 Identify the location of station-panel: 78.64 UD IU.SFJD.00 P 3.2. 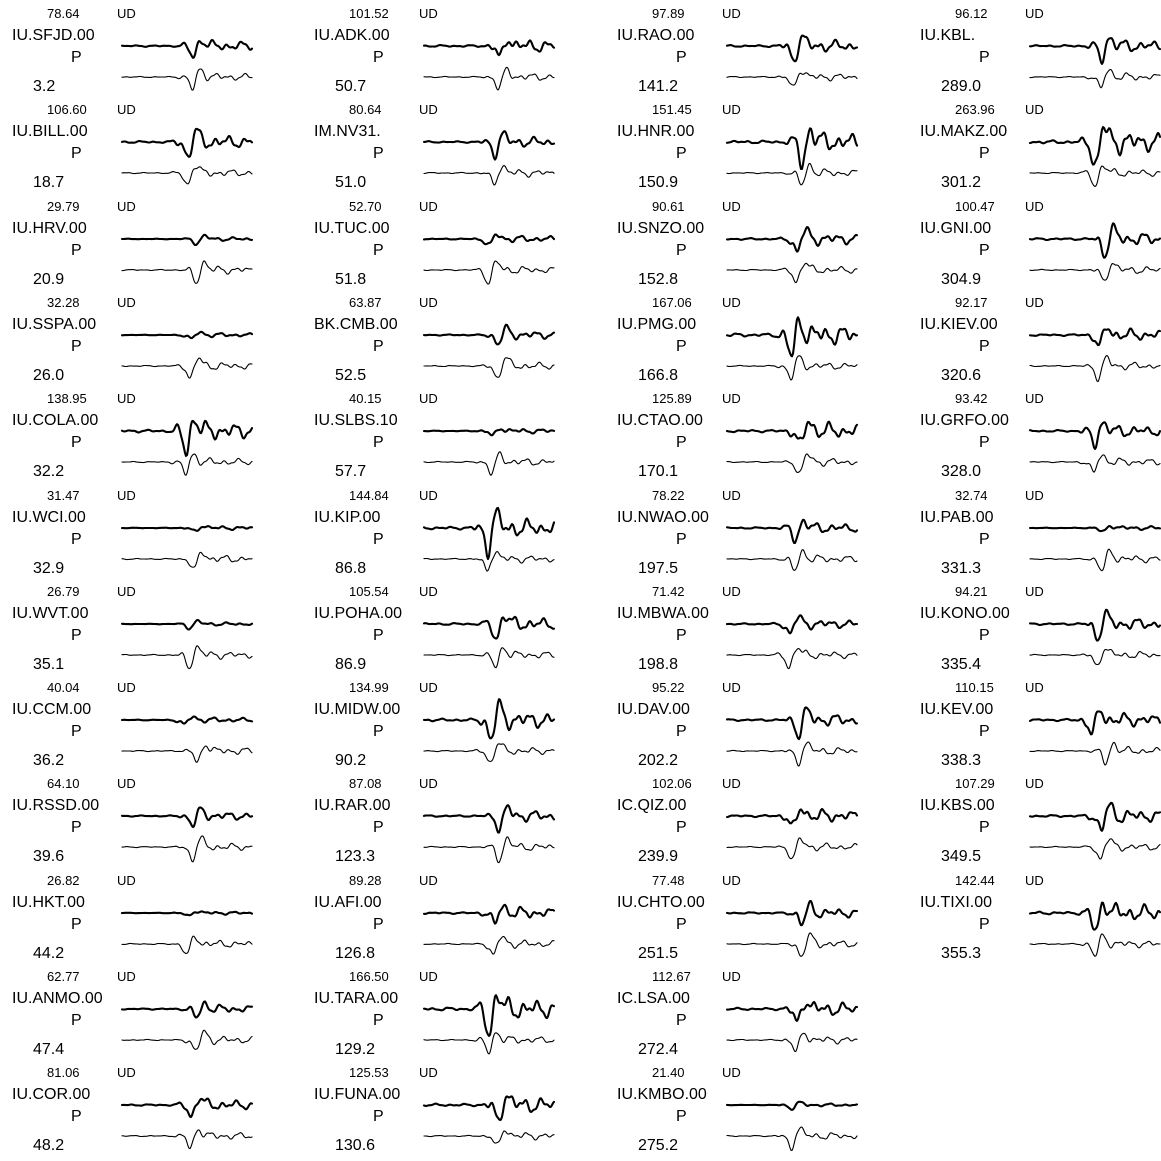
(145, 54).